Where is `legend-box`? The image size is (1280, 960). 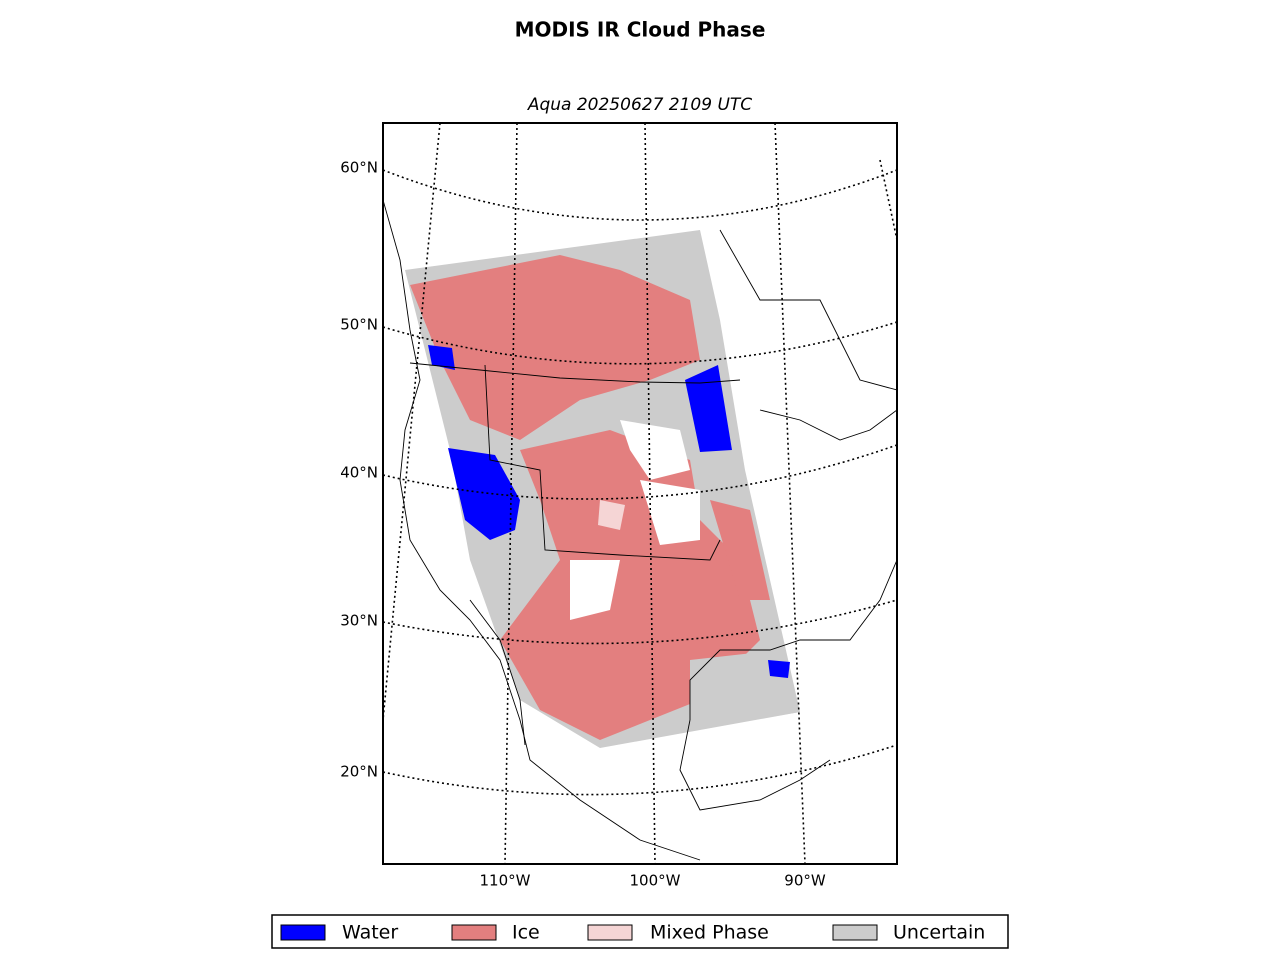
legend-box is located at coordinates (640, 931).